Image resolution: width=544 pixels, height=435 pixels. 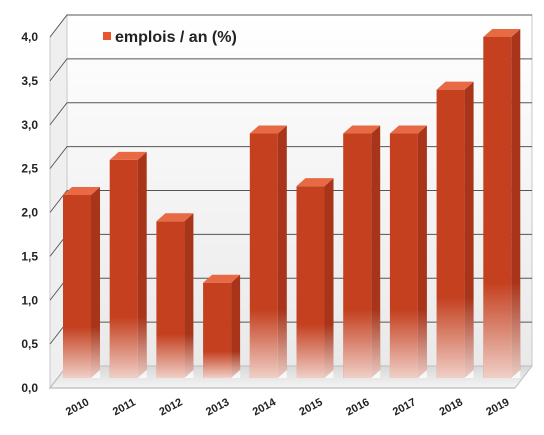 What do you see at coordinates (29, 125) in the screenshot?
I see `y-tick-label: 3,0` at bounding box center [29, 125].